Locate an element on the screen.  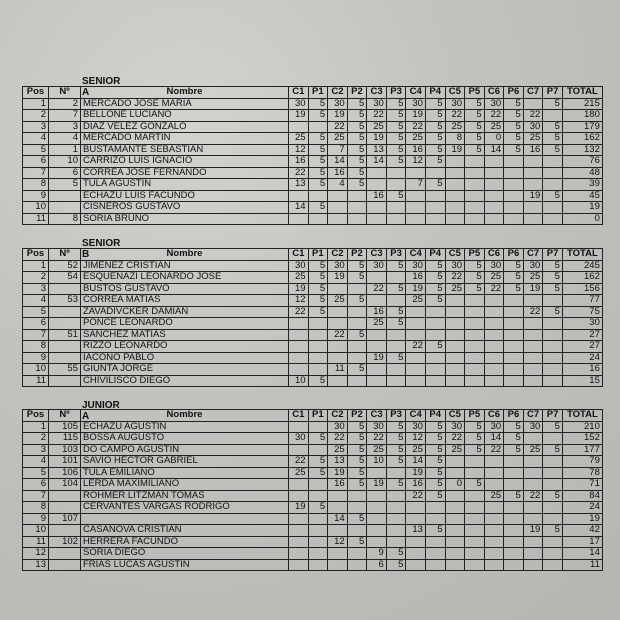
row: 9 107 14 5 19 is located at coordinates (312, 518).